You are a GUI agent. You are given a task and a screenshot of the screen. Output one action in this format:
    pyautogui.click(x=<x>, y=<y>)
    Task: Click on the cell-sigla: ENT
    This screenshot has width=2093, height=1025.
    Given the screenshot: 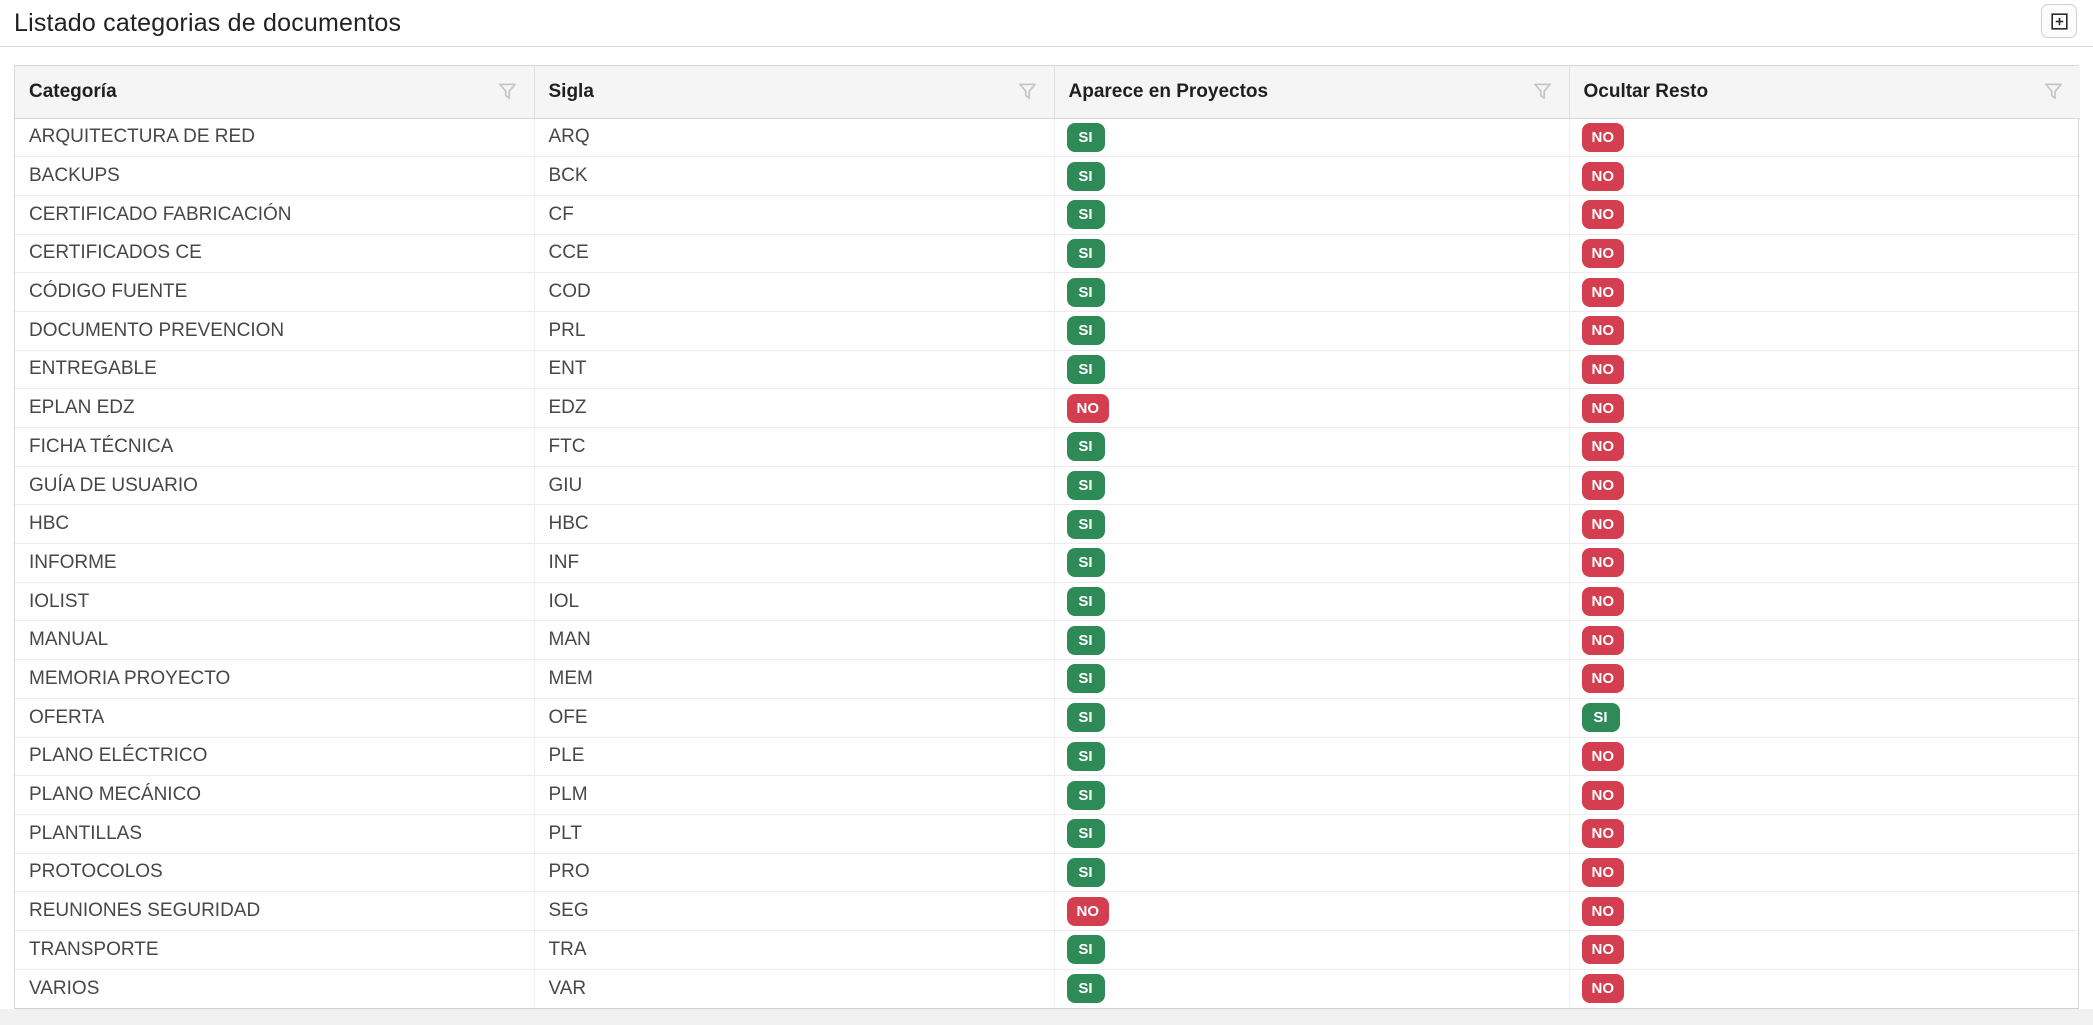 What is the action you would take?
    pyautogui.click(x=793, y=370)
    